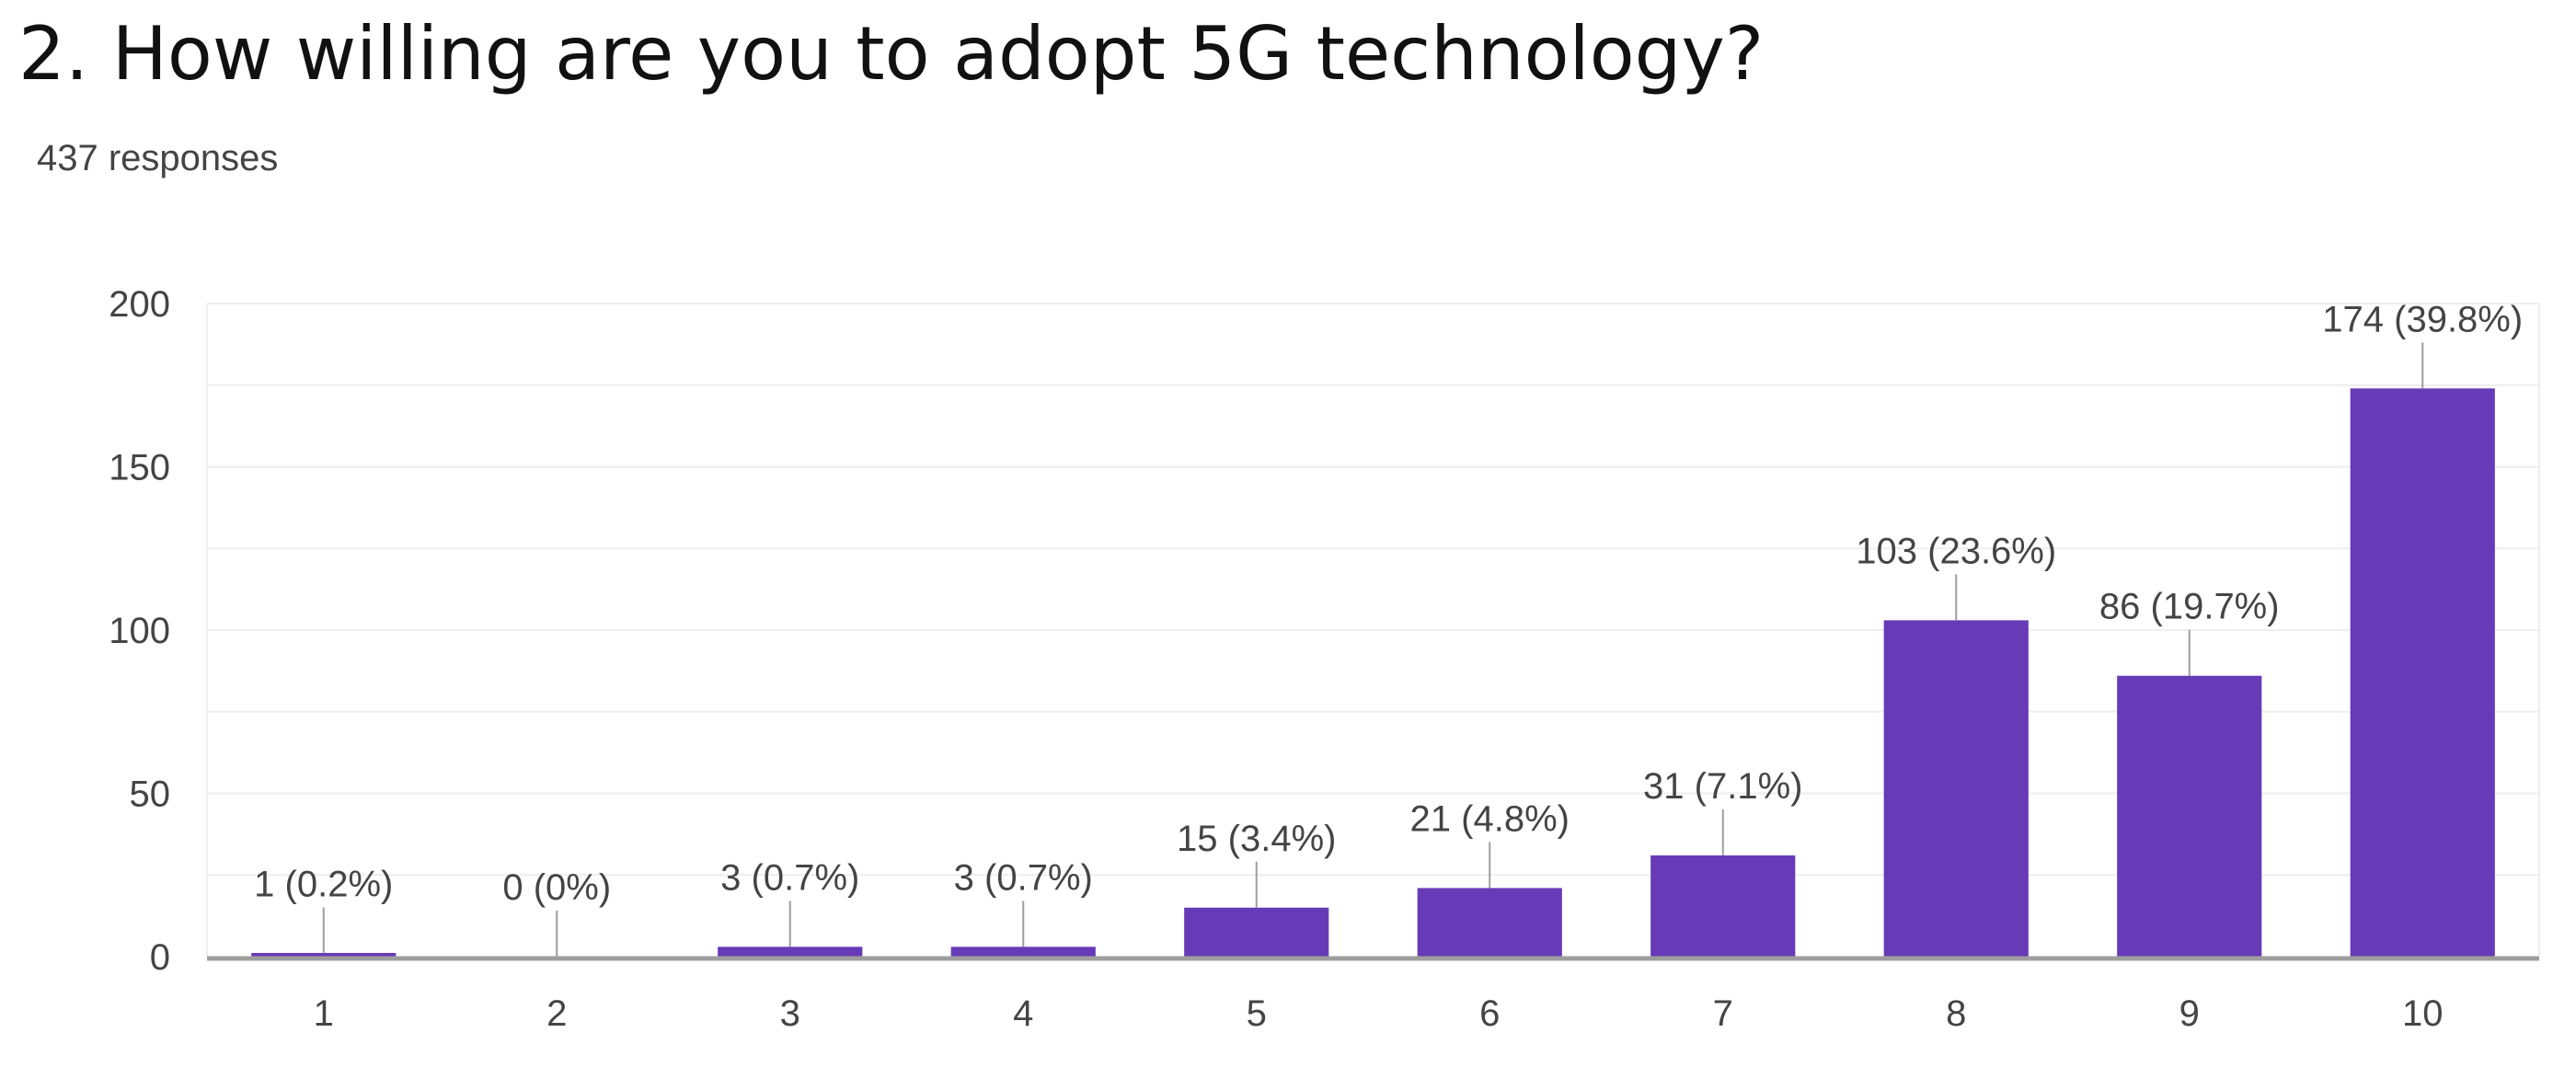  Describe the element at coordinates (1023, 1013) in the screenshot. I see `x-tick-label: 4` at that location.